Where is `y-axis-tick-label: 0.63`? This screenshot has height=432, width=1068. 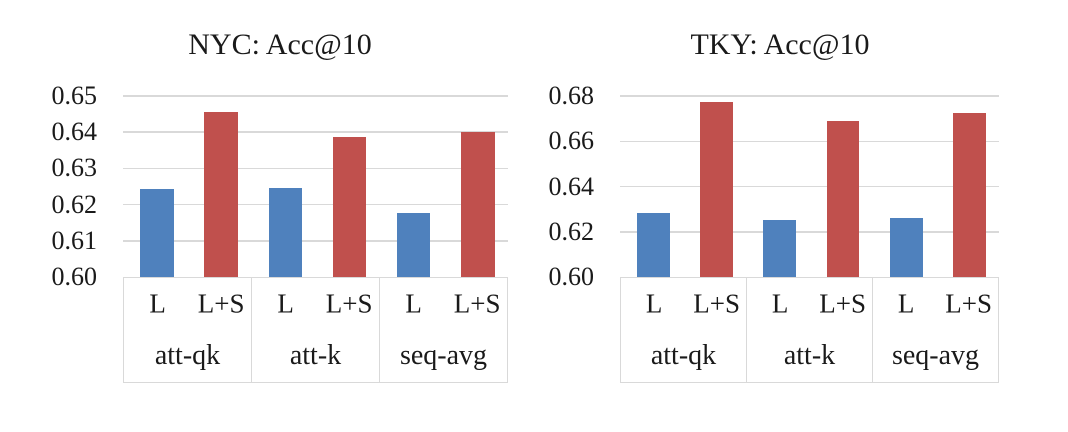
y-axis-tick-label: 0.63 is located at coordinates (74, 168).